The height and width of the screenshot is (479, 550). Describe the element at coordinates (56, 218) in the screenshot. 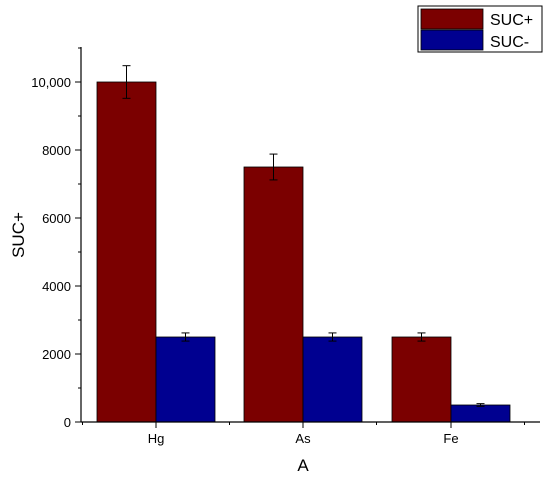

I see `y-tick-label: 6000` at that location.